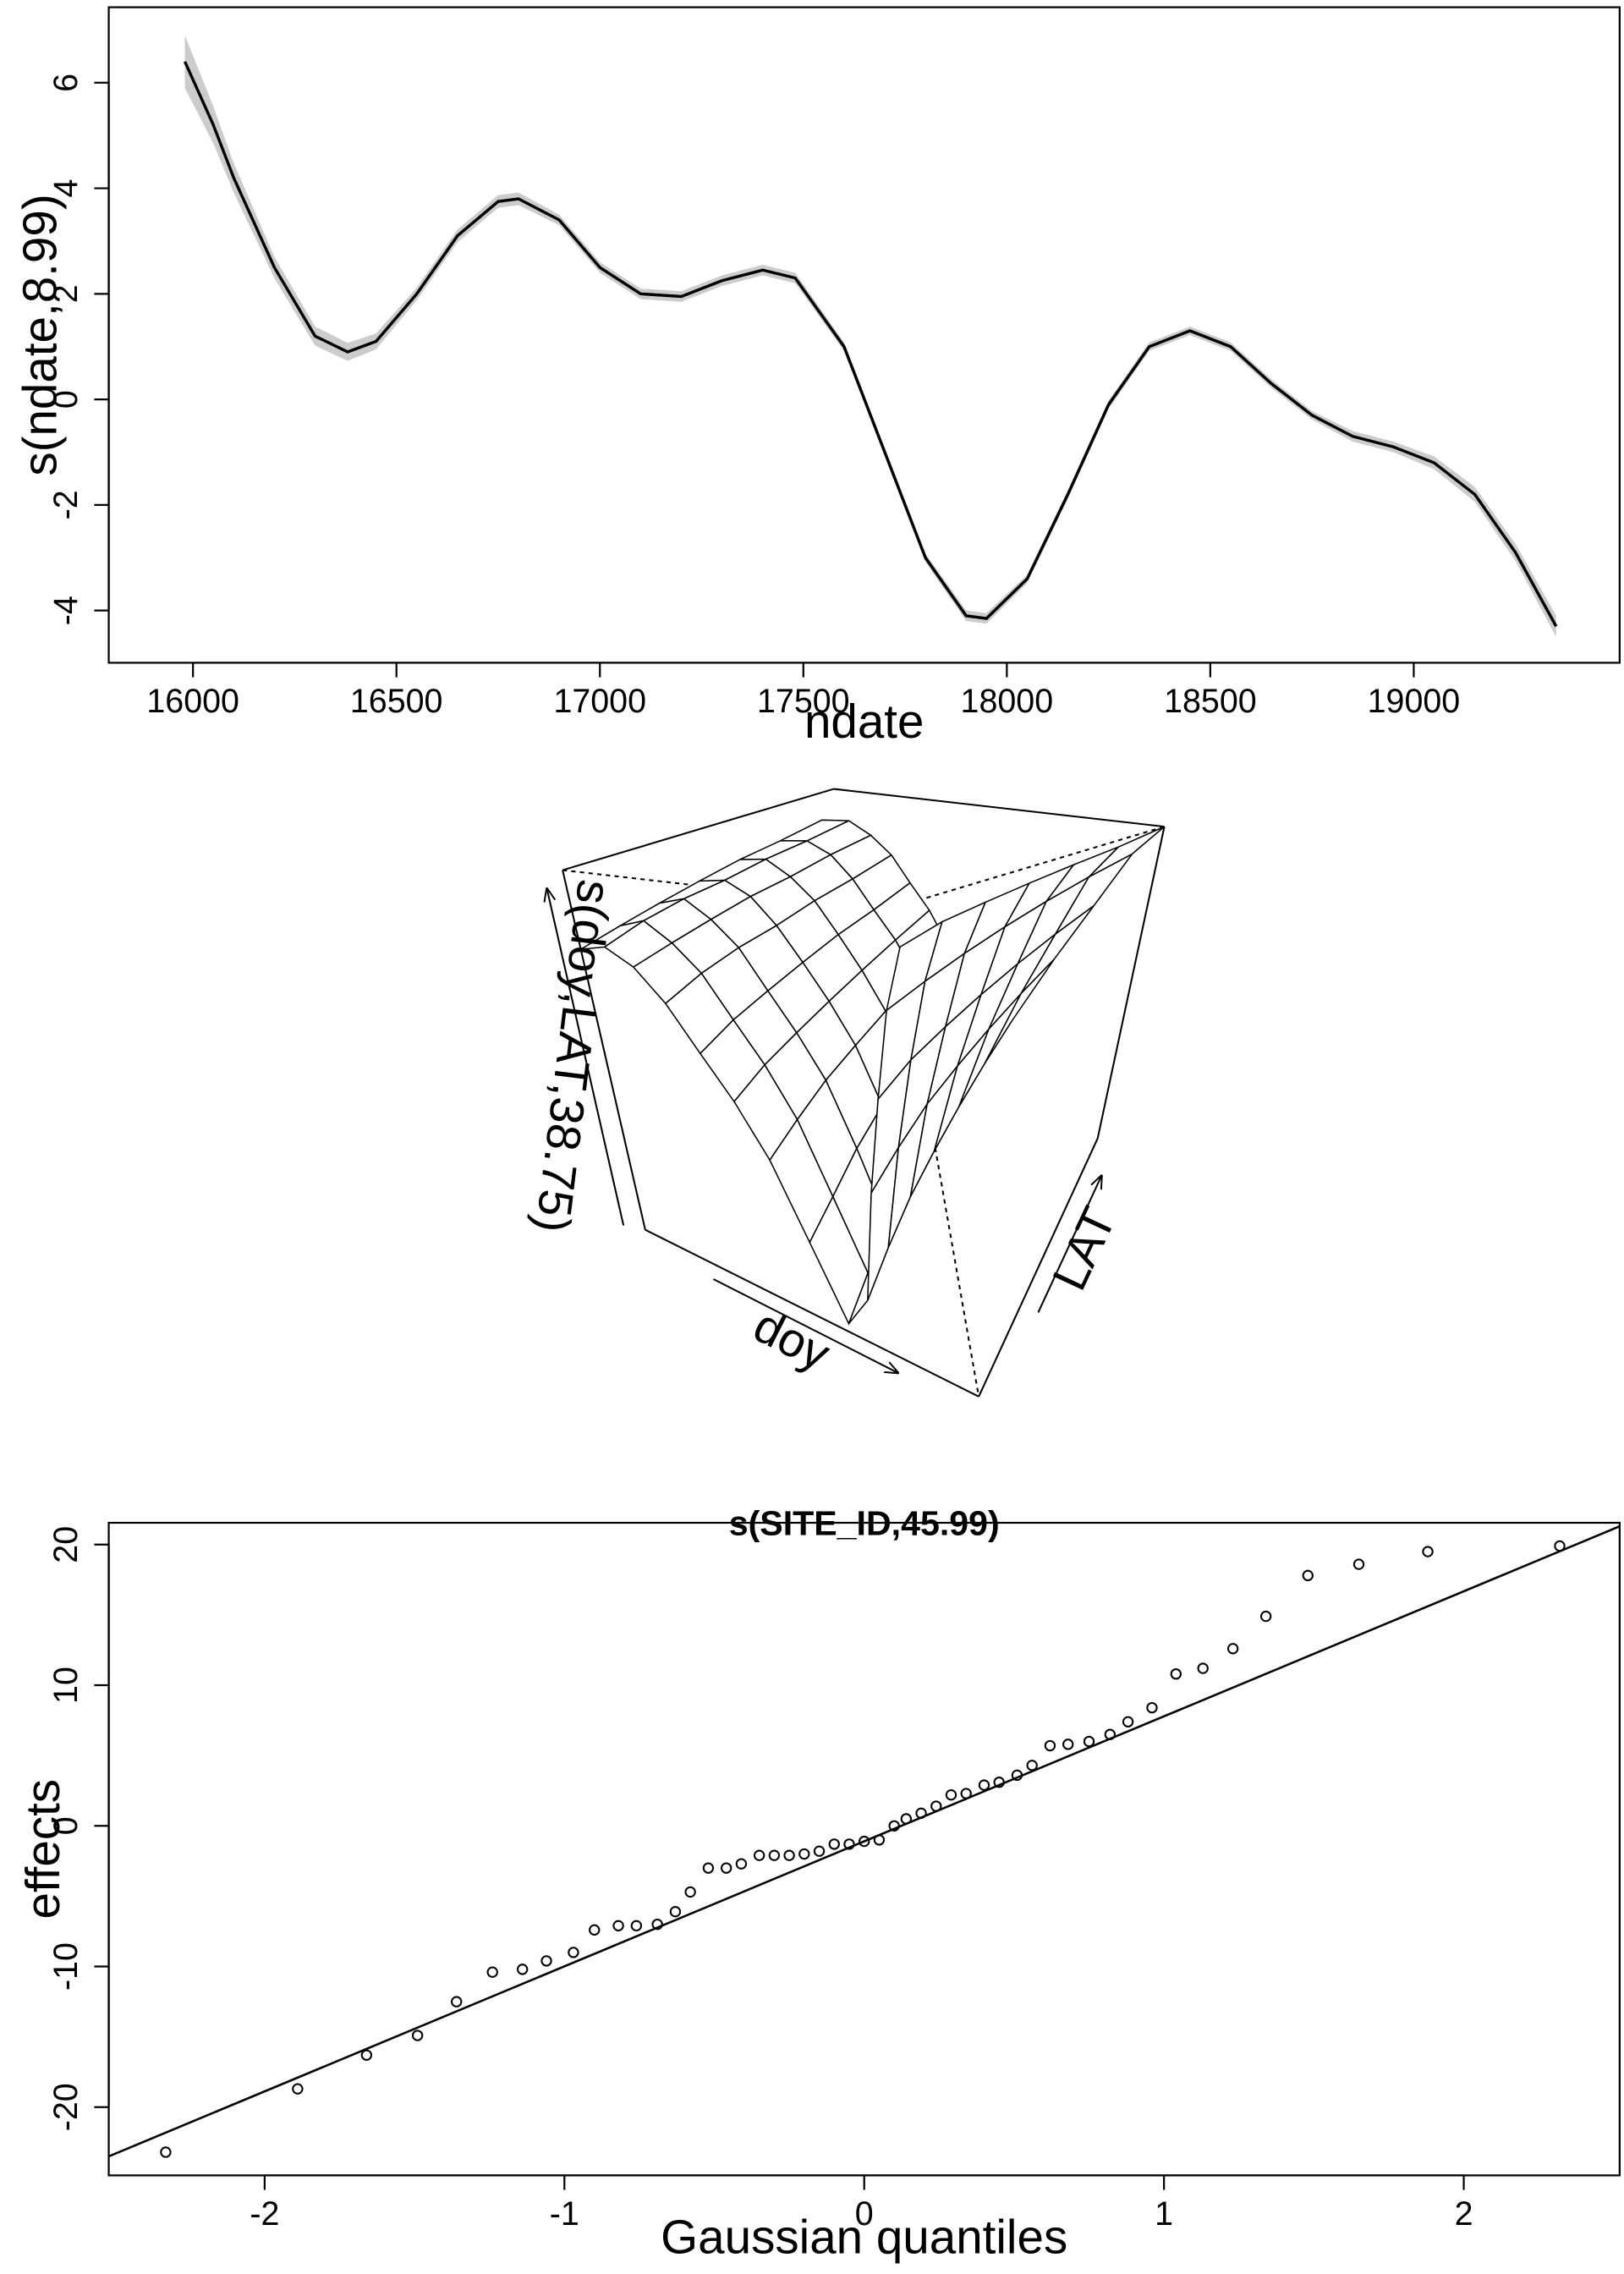 The width and height of the screenshot is (1624, 2274). I want to click on x-tick-label: 16500, so click(397, 701).